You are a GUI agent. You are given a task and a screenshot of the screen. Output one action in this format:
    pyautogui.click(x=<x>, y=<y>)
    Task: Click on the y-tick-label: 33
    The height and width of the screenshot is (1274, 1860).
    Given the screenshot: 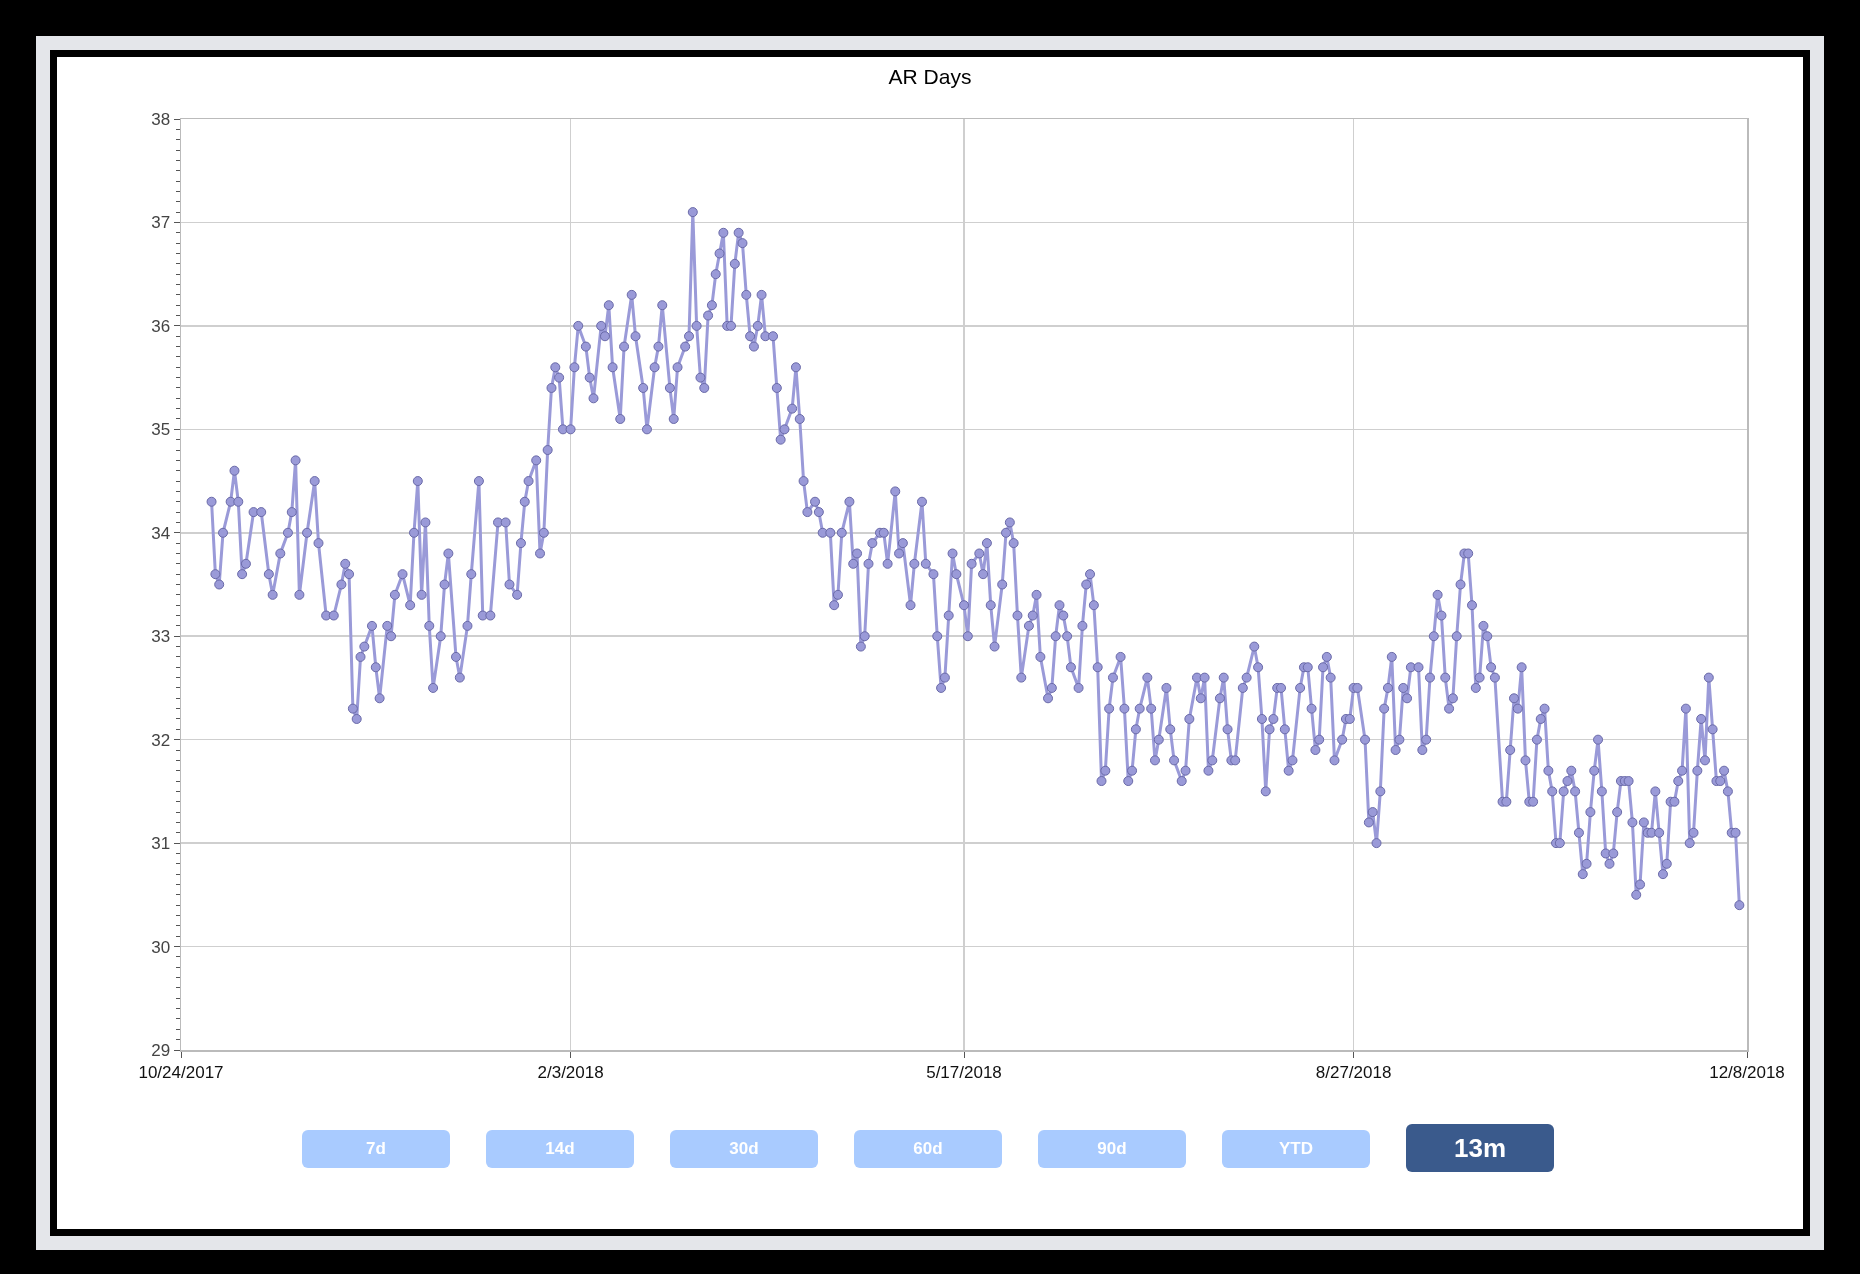 What is the action you would take?
    pyautogui.click(x=161, y=637)
    